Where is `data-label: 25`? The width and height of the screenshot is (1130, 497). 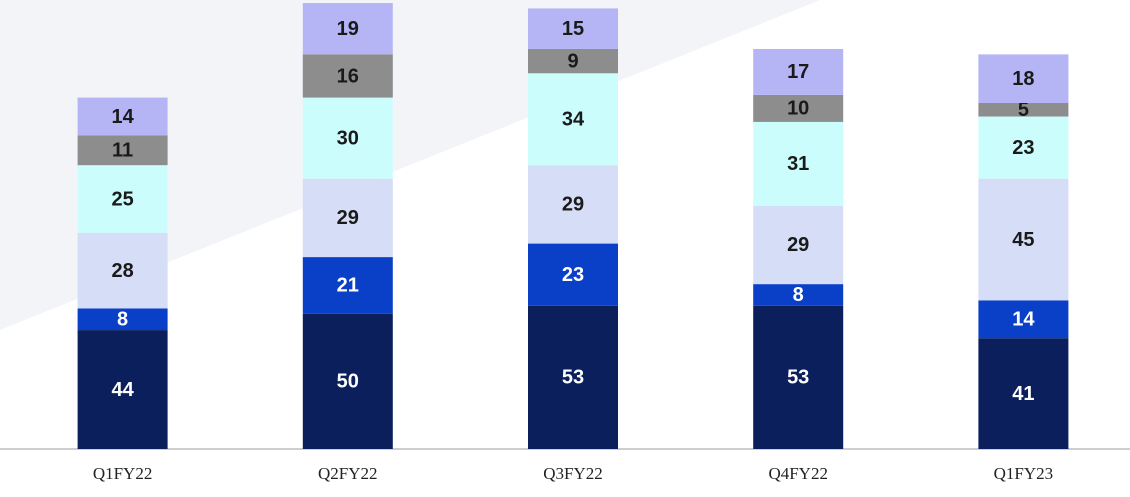
data-label: 25 is located at coordinates (122, 199).